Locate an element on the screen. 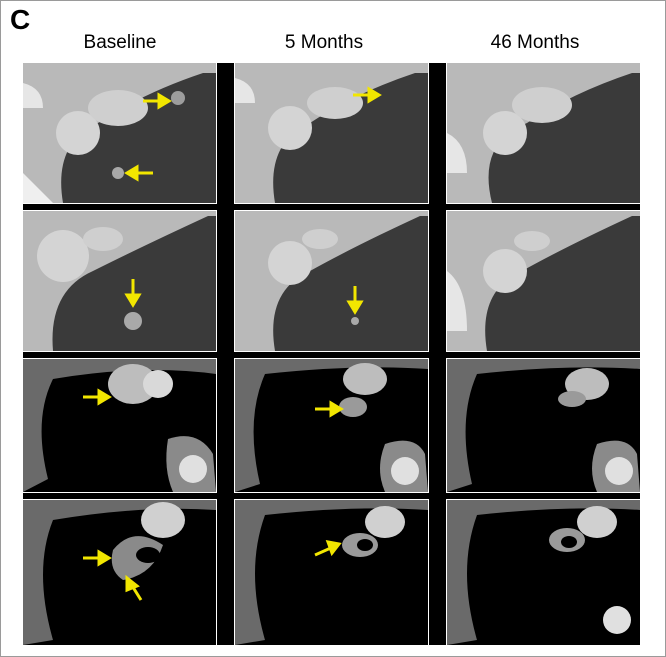 The width and height of the screenshot is (666, 657). ct-scan-row3-5-months is located at coordinates (331, 425).